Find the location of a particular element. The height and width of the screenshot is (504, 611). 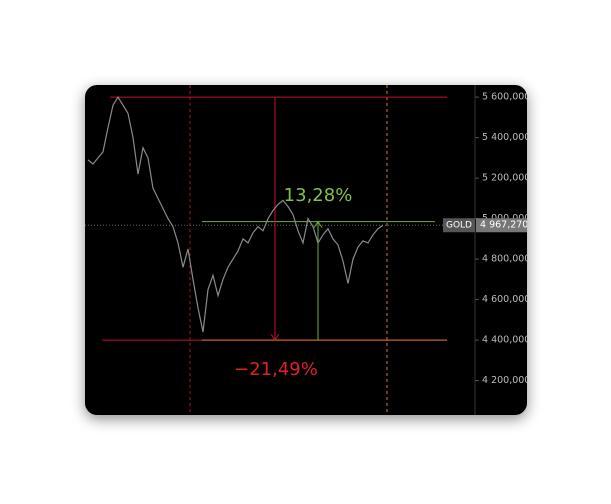

last-value-box is located at coordinates (501, 225).